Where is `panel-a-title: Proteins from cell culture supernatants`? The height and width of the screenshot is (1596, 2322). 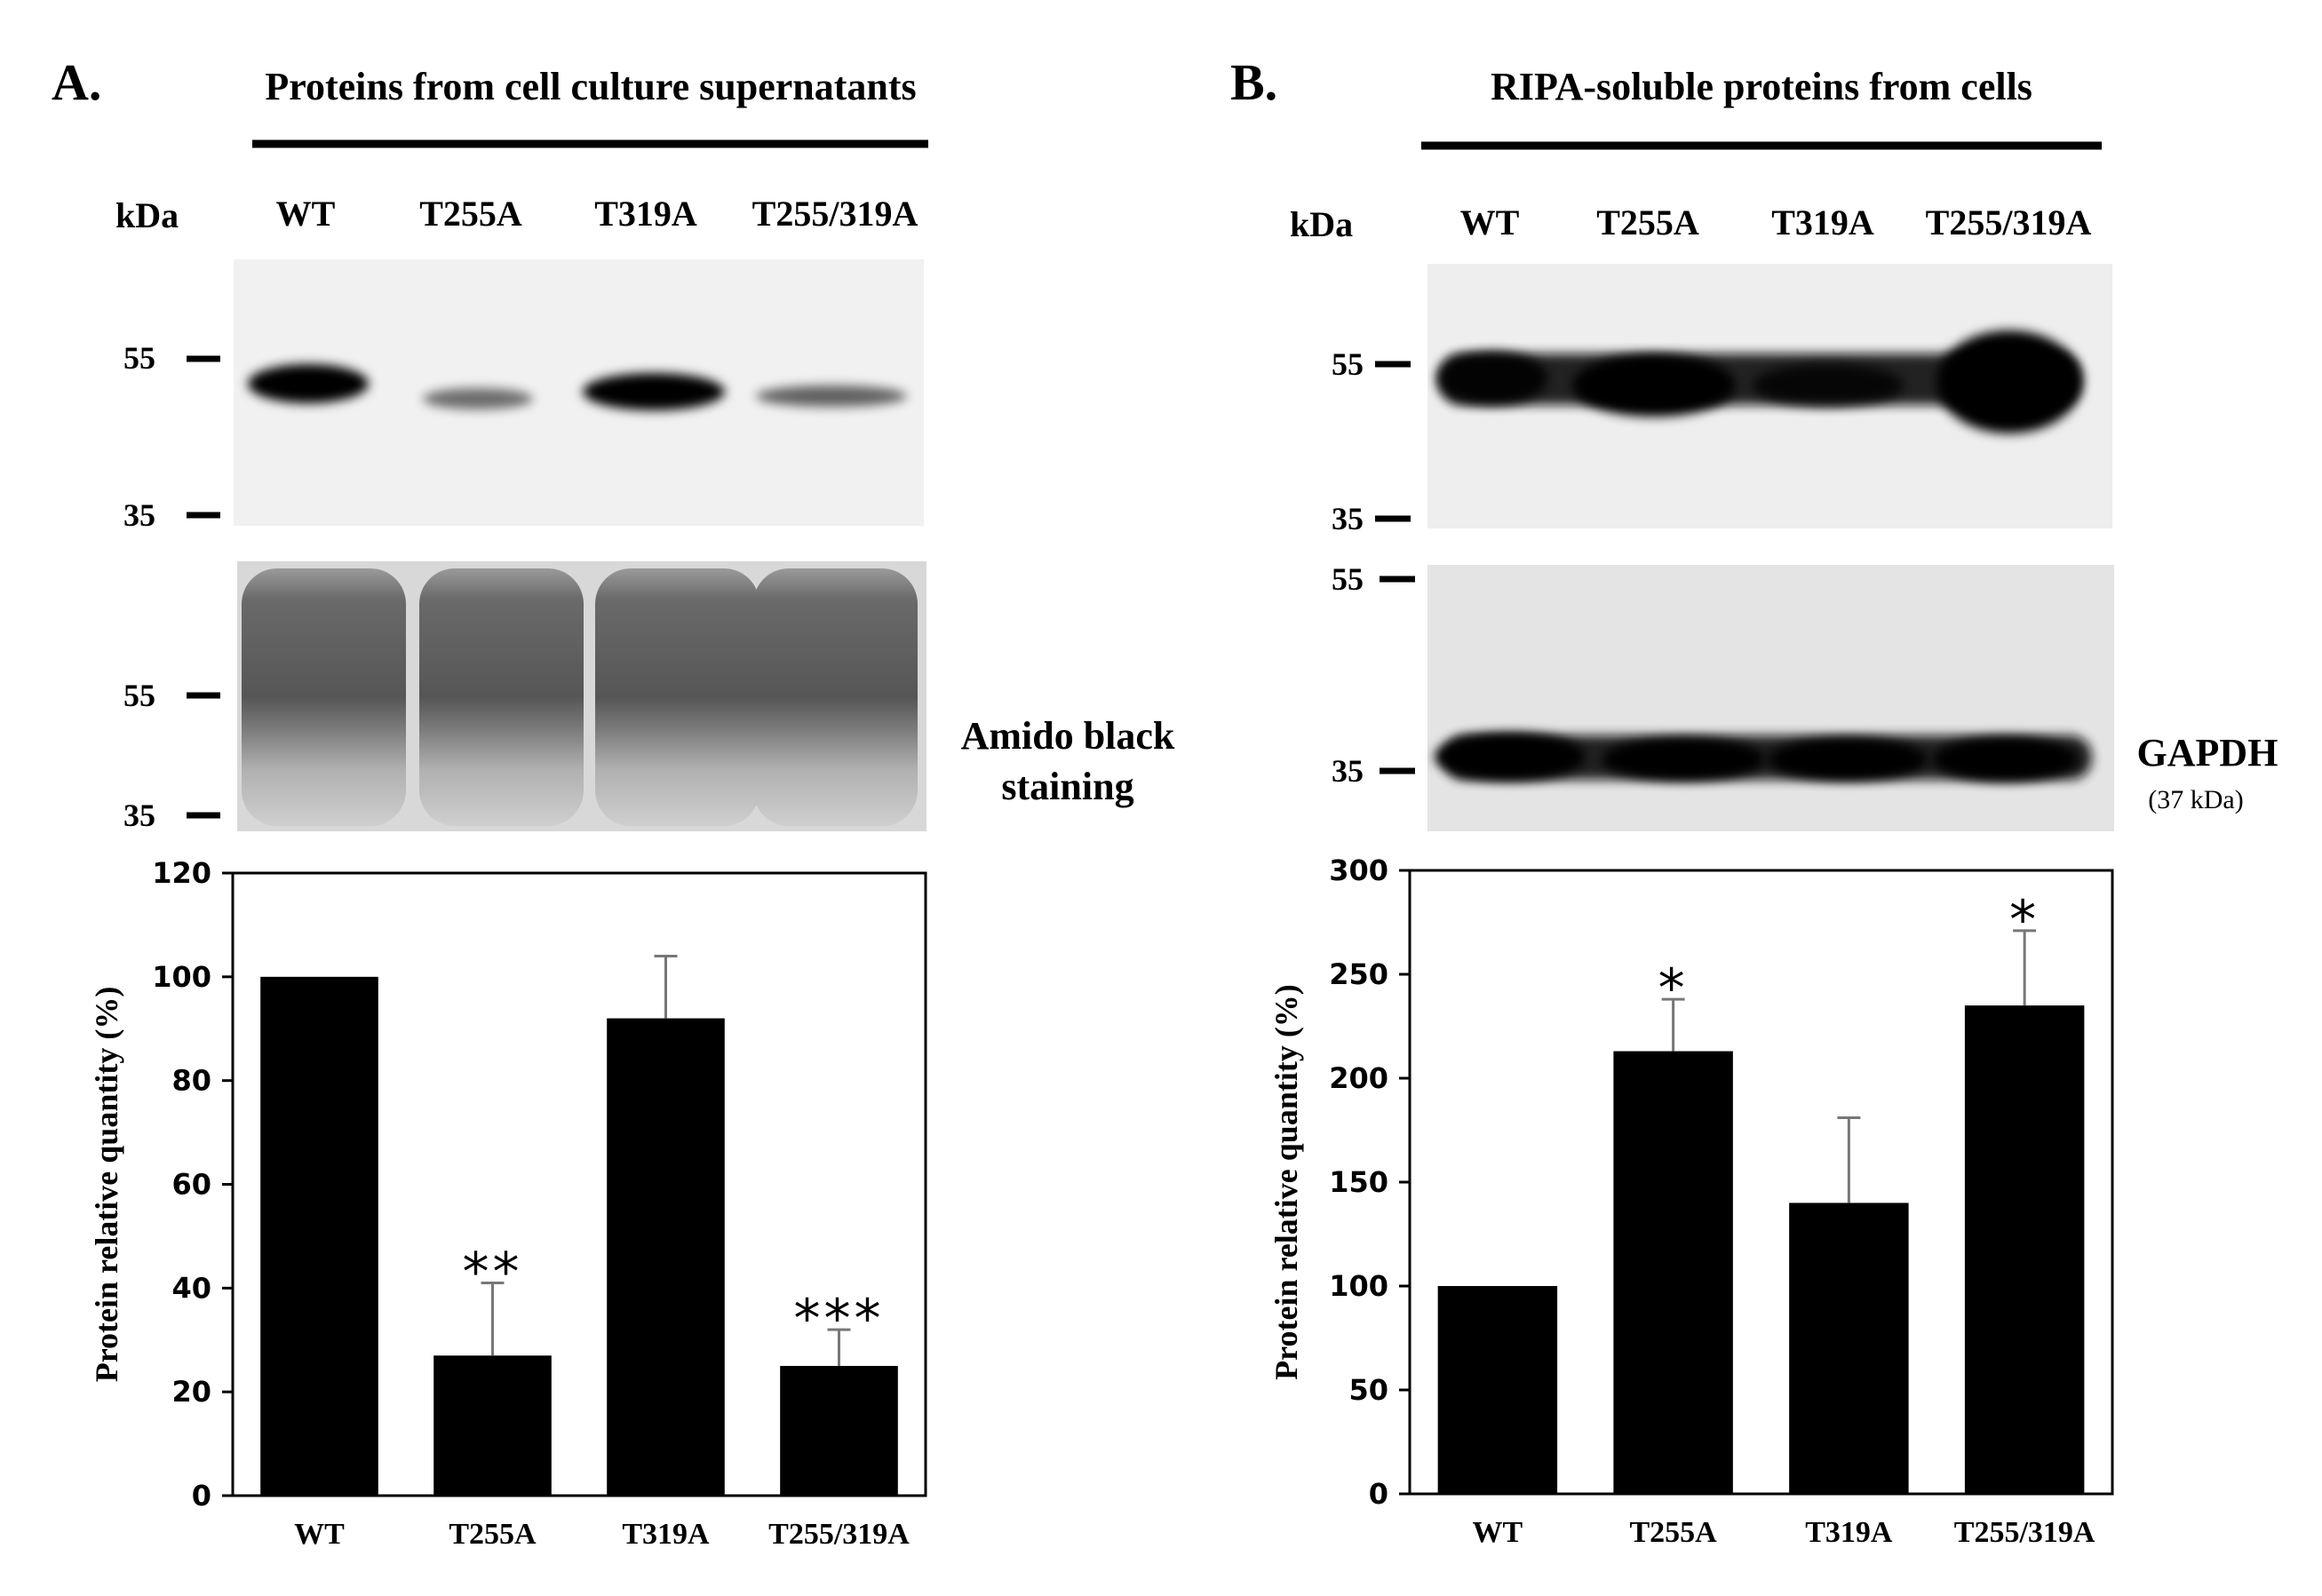
panel-a-title: Proteins from cell culture supernatants is located at coordinates (590, 87).